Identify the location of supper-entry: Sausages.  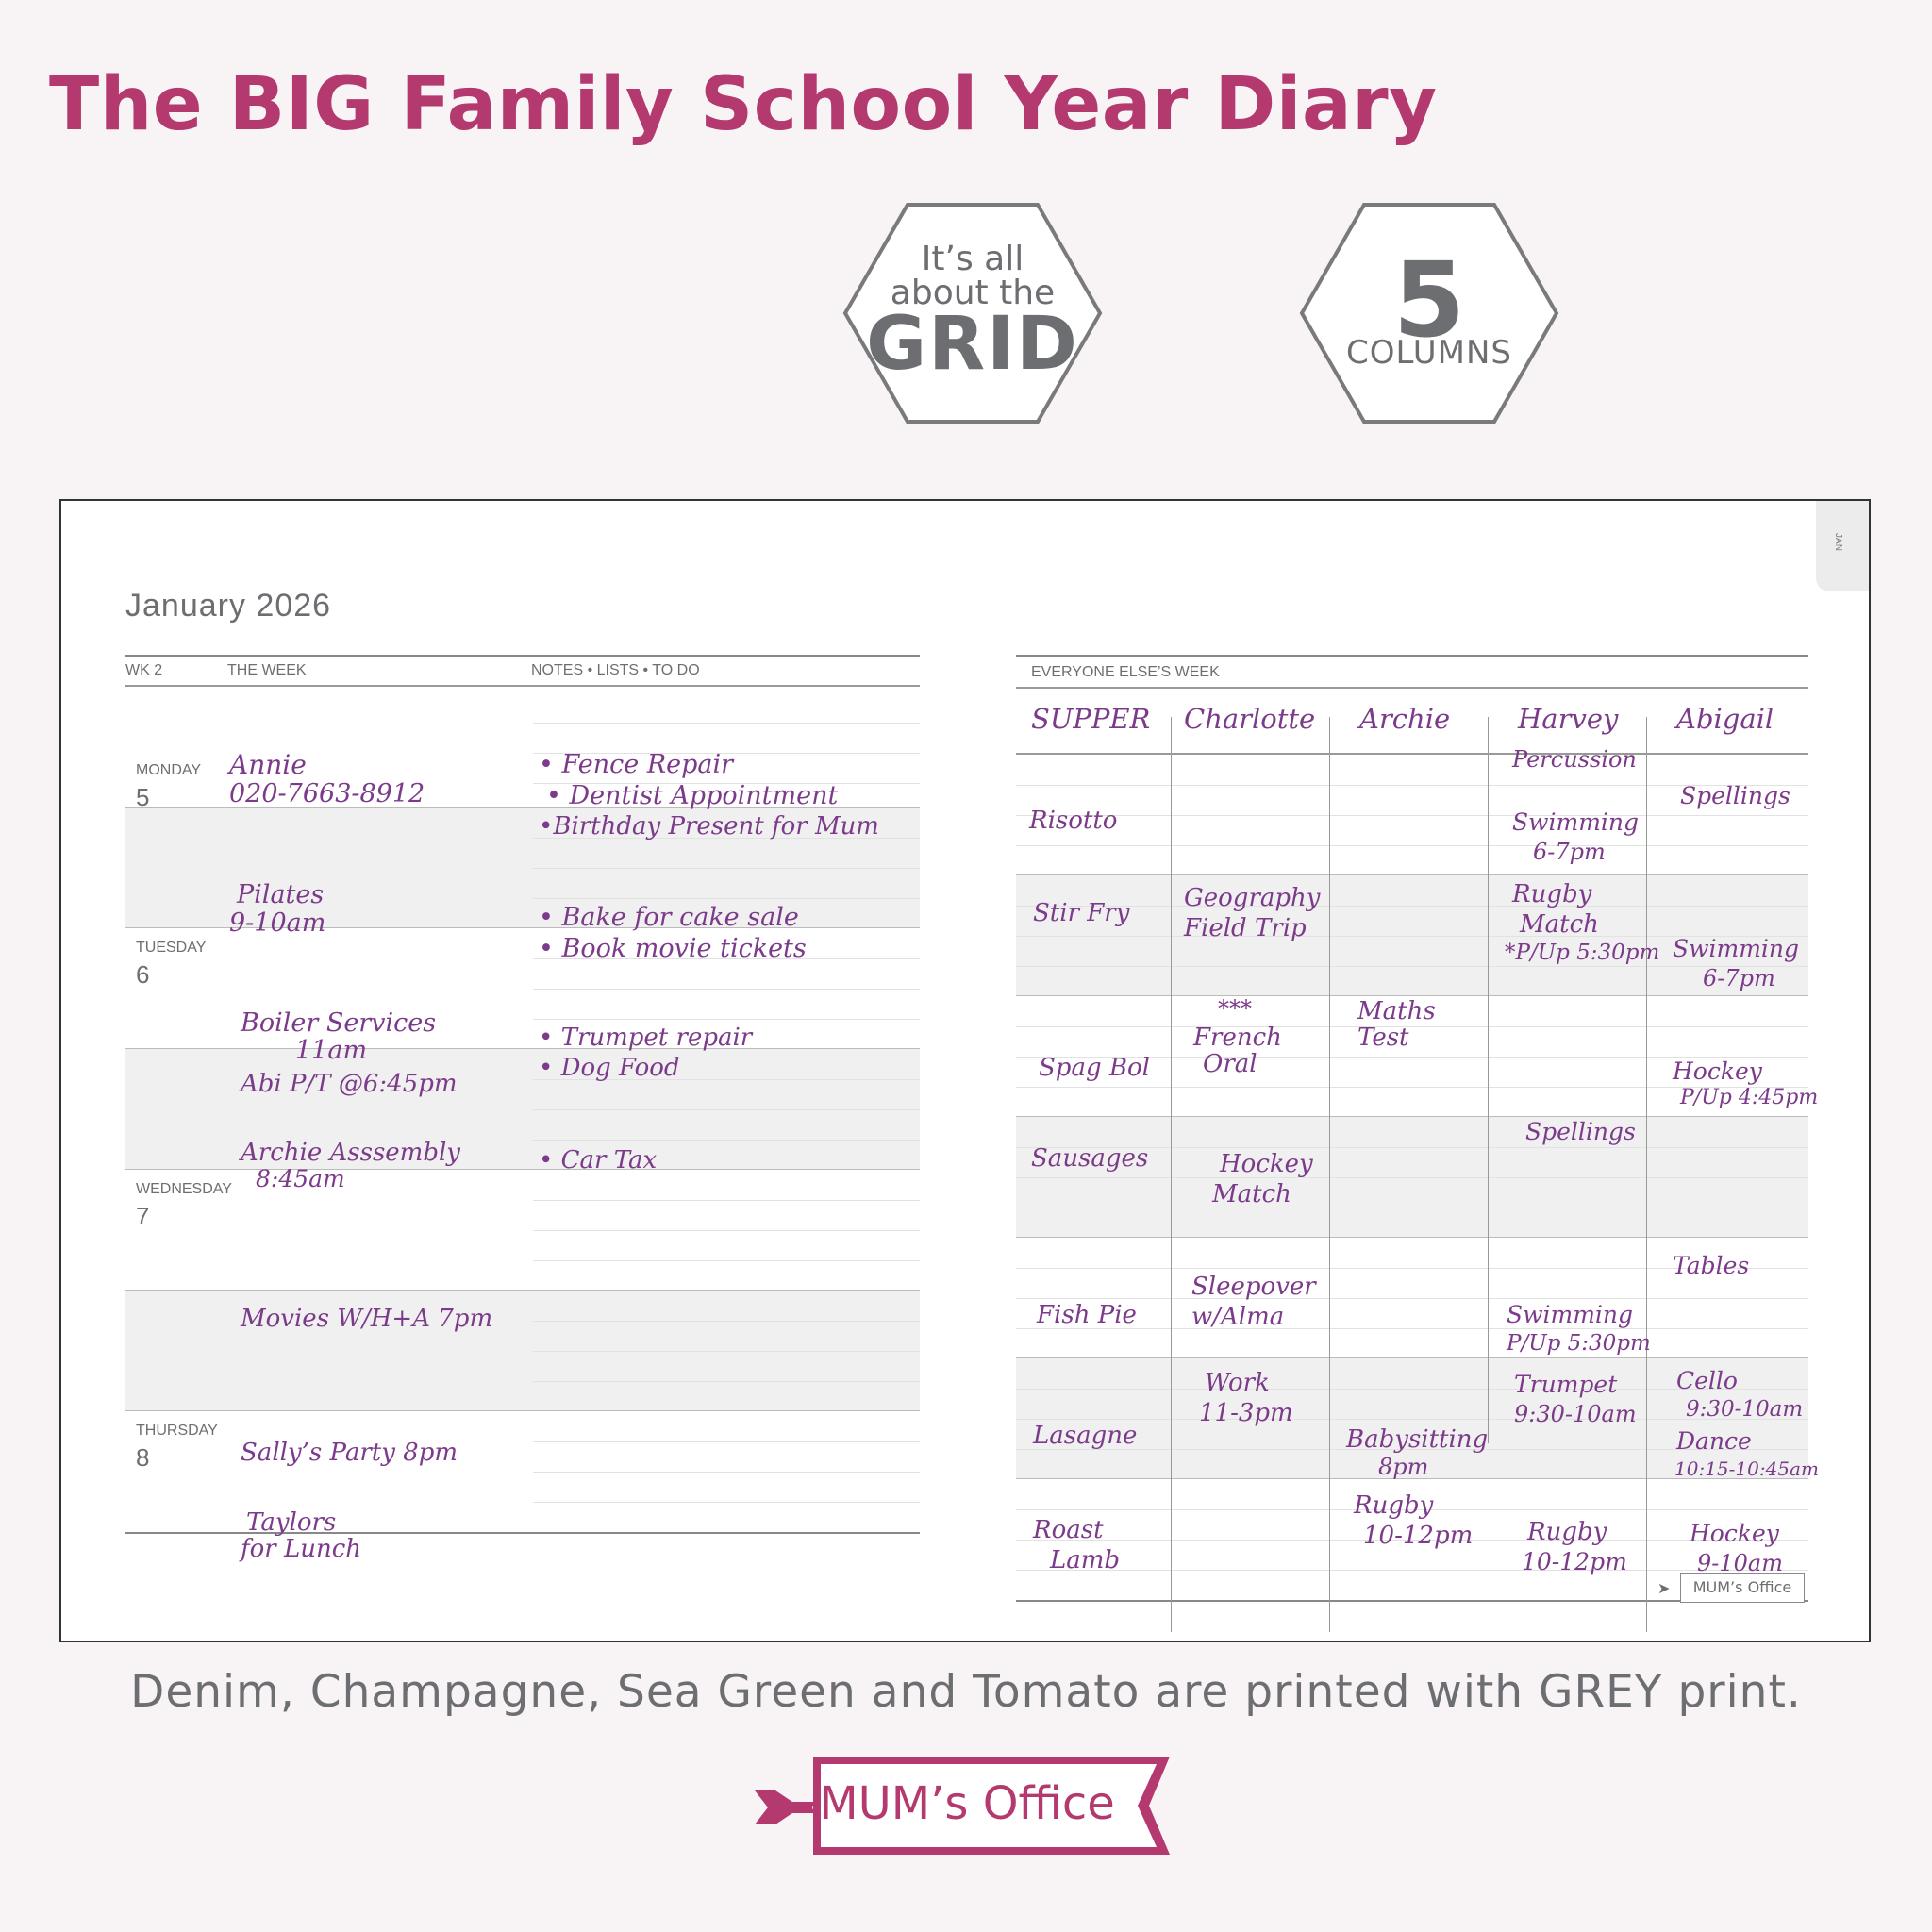
(1090, 1158).